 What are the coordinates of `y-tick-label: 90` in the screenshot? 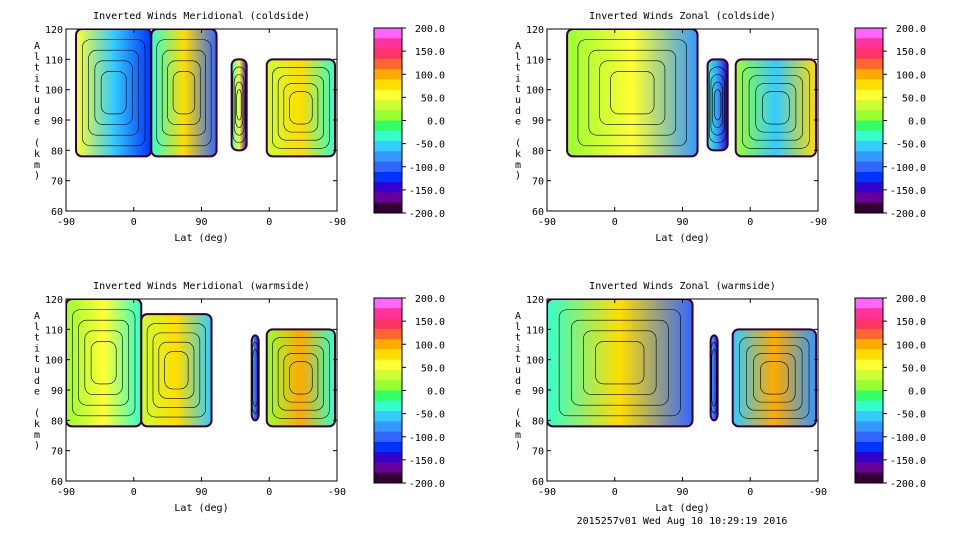 It's located at (57, 391).